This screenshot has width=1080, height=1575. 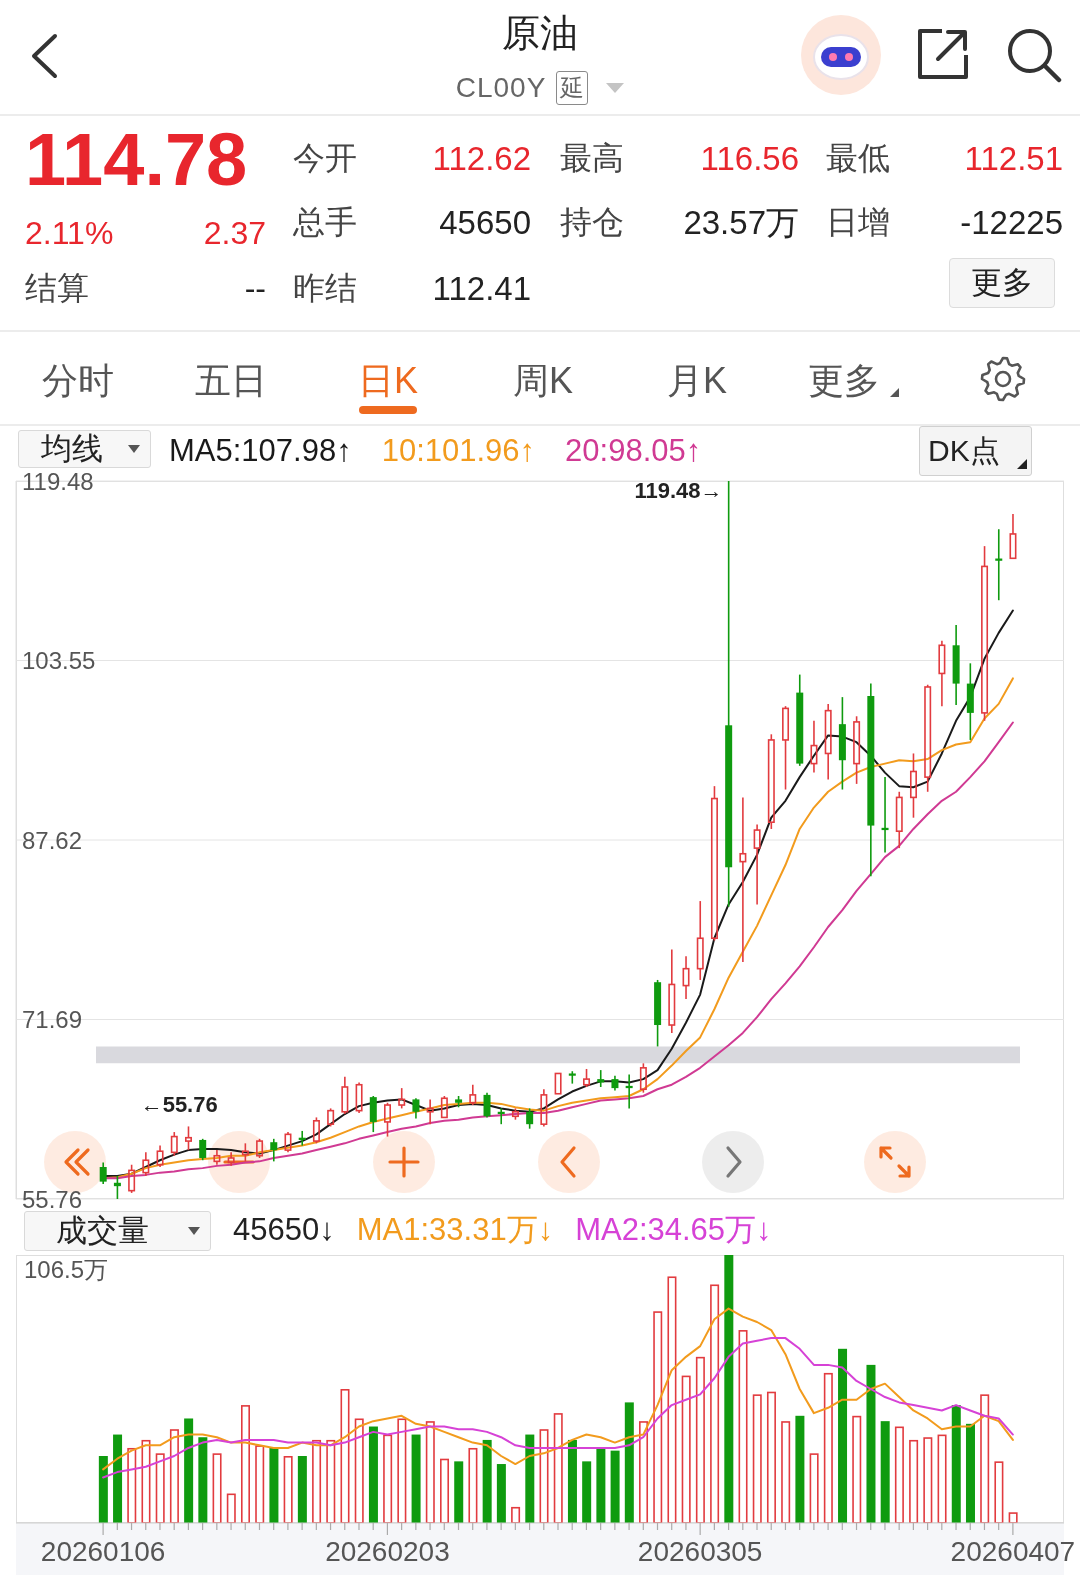 What do you see at coordinates (1011, 222) in the screenshot?
I see `text: -12225` at bounding box center [1011, 222].